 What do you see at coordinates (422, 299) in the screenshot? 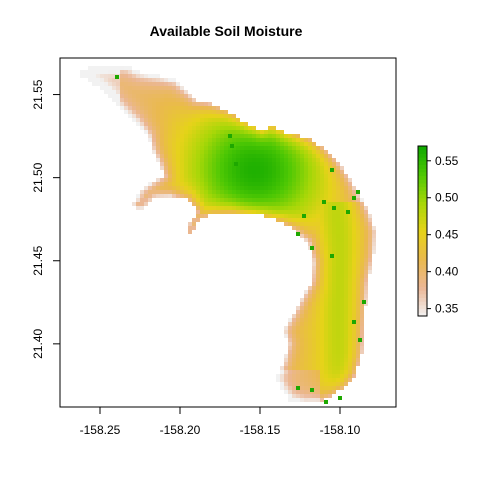
I see `legend-swatch` at bounding box center [422, 299].